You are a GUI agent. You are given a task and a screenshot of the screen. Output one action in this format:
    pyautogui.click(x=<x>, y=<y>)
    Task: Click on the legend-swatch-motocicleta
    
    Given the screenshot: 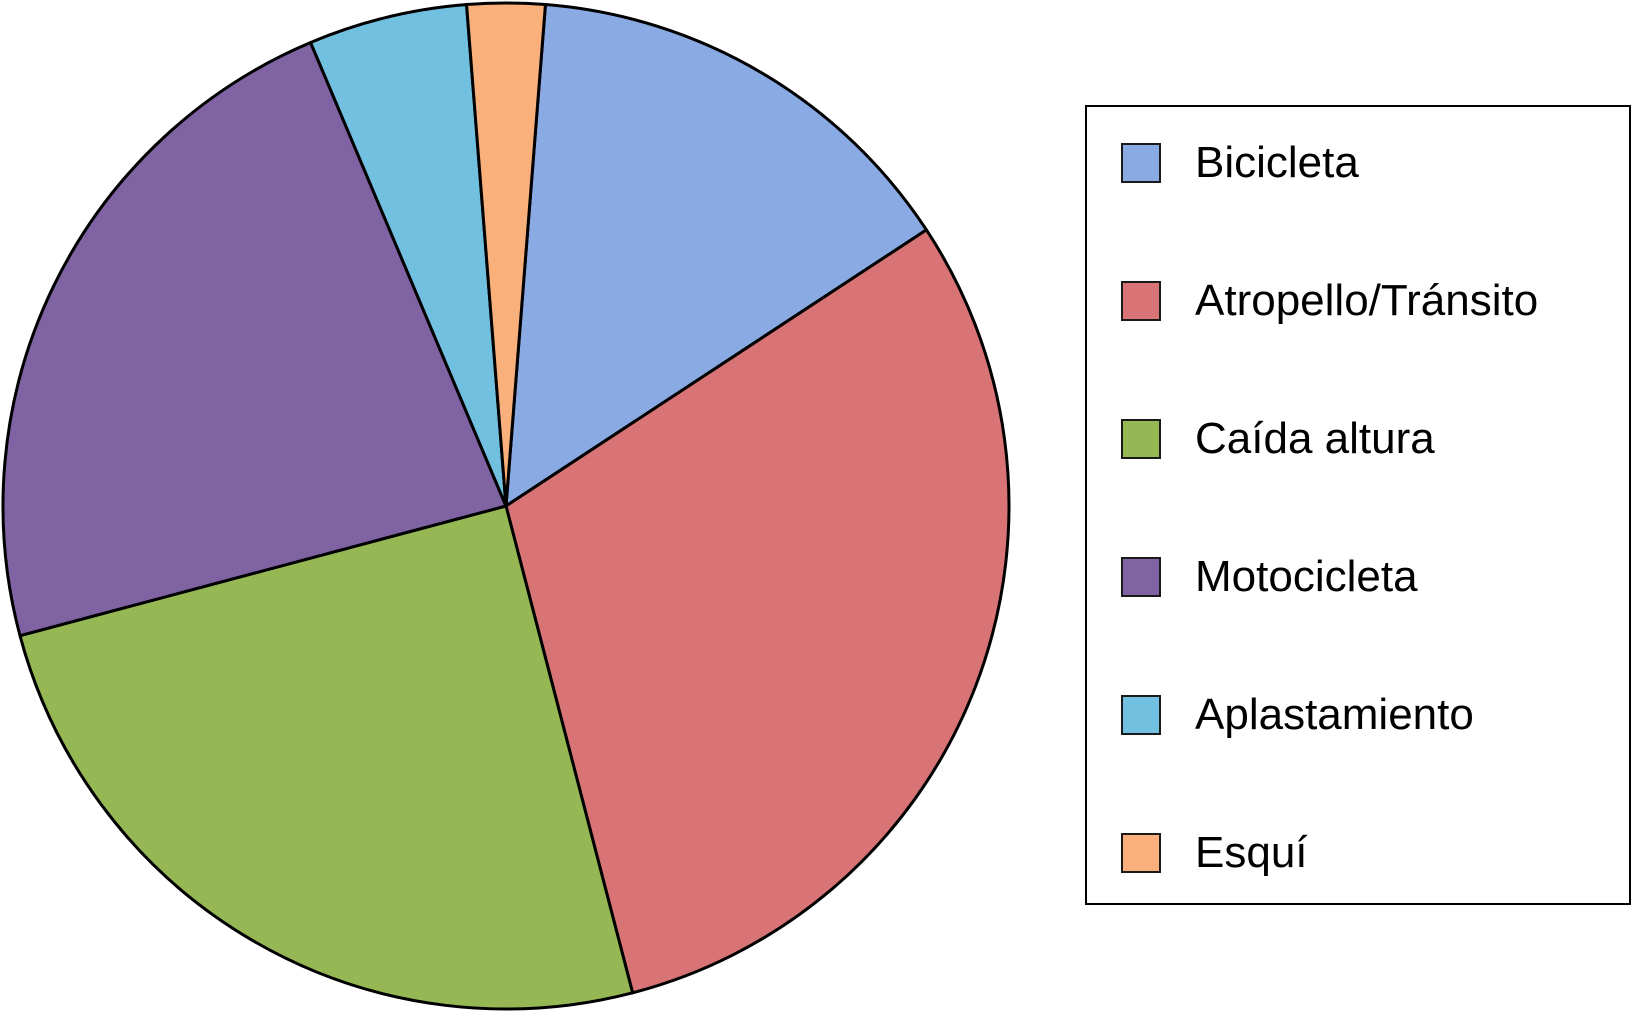 What is the action you would take?
    pyautogui.click(x=1141, y=577)
    